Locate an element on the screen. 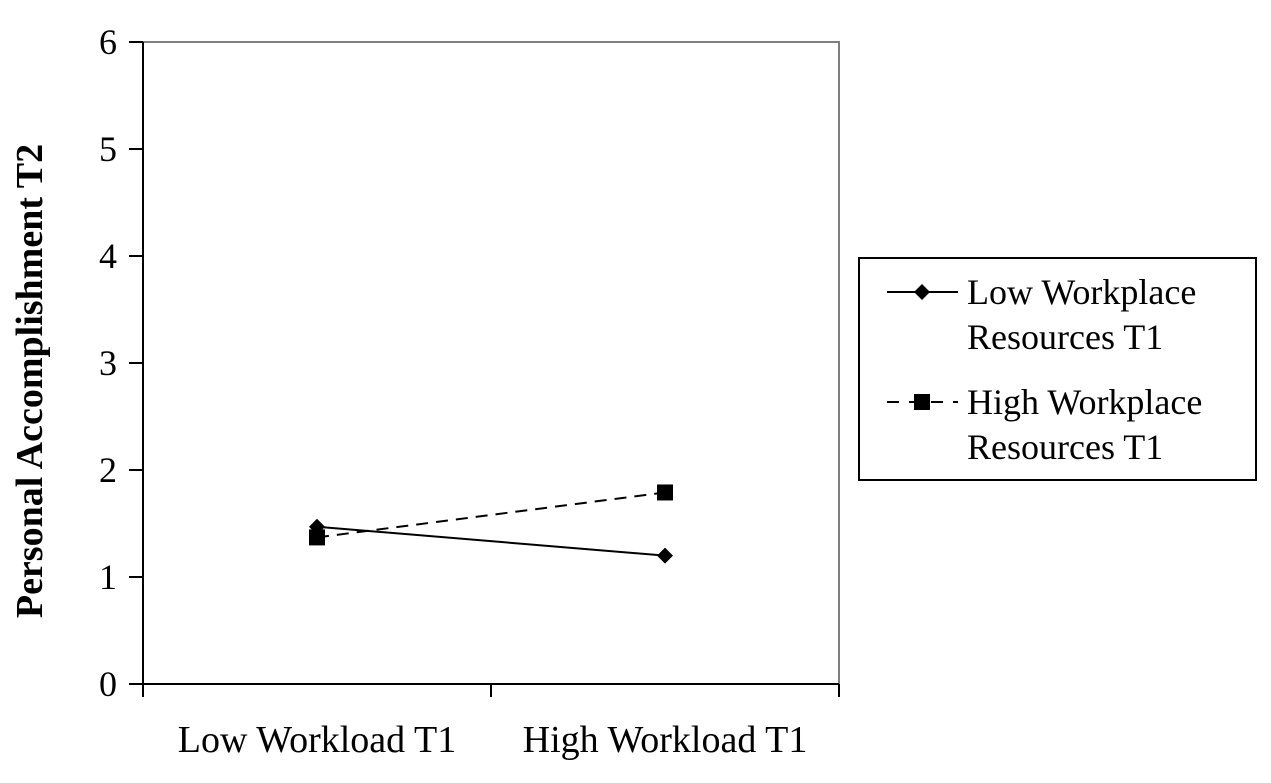  x-category-label: Low Workload T1 is located at coordinates (317, 740).